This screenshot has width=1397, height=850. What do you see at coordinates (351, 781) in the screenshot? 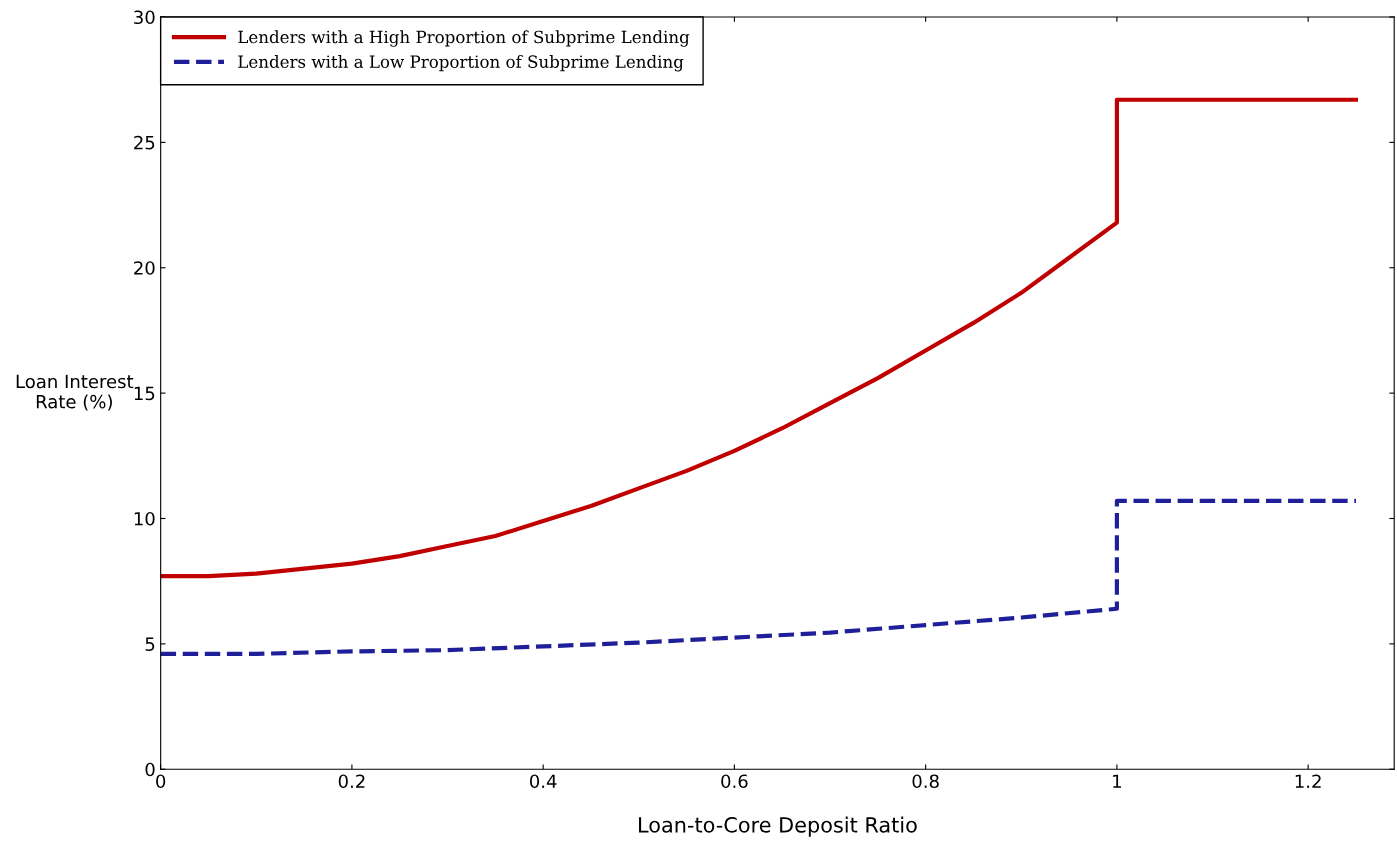
I see `x-tick-label: 0.2` at bounding box center [351, 781].